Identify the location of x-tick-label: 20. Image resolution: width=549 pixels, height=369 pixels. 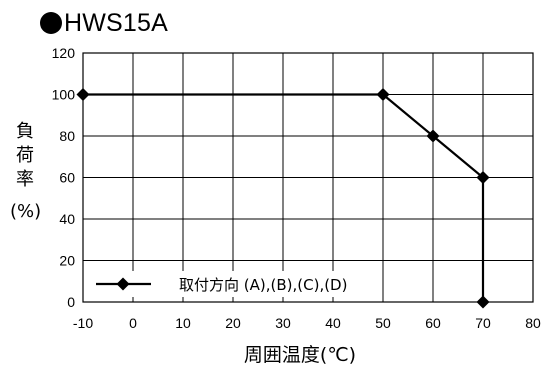
(233, 323).